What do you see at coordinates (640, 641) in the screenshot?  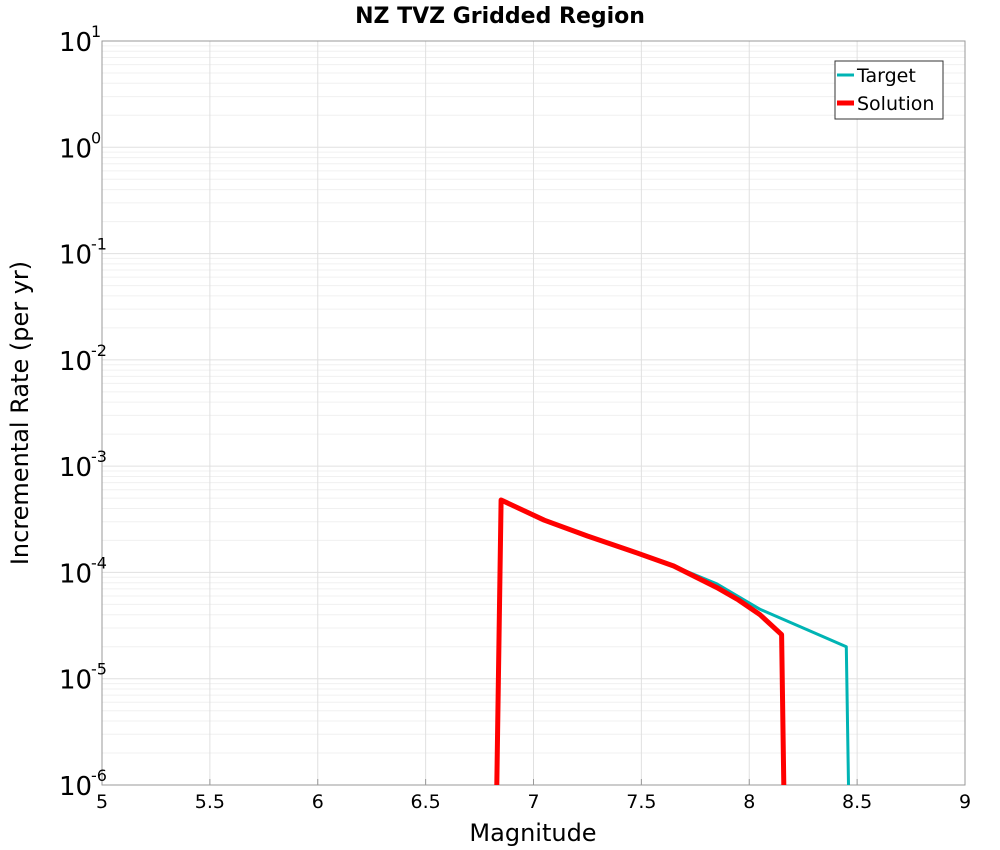 I see `series-line-solution` at bounding box center [640, 641].